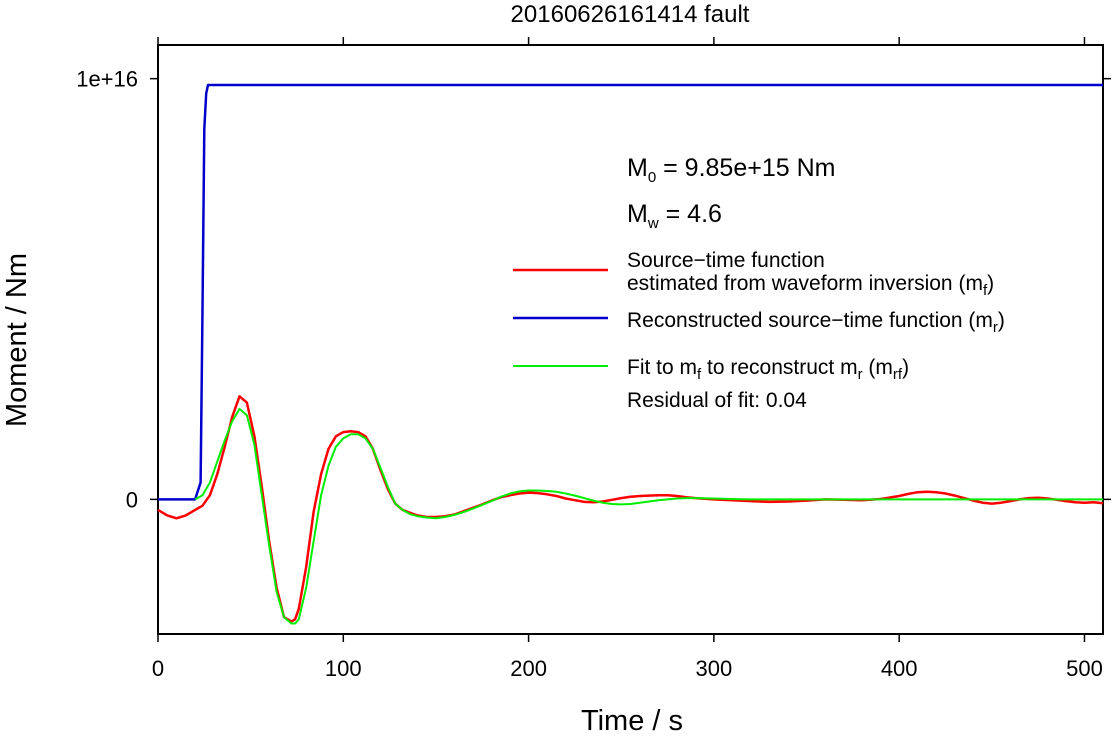 Image resolution: width=1117 pixels, height=736 pixels. I want to click on x-tick-label: 0, so click(158, 668).